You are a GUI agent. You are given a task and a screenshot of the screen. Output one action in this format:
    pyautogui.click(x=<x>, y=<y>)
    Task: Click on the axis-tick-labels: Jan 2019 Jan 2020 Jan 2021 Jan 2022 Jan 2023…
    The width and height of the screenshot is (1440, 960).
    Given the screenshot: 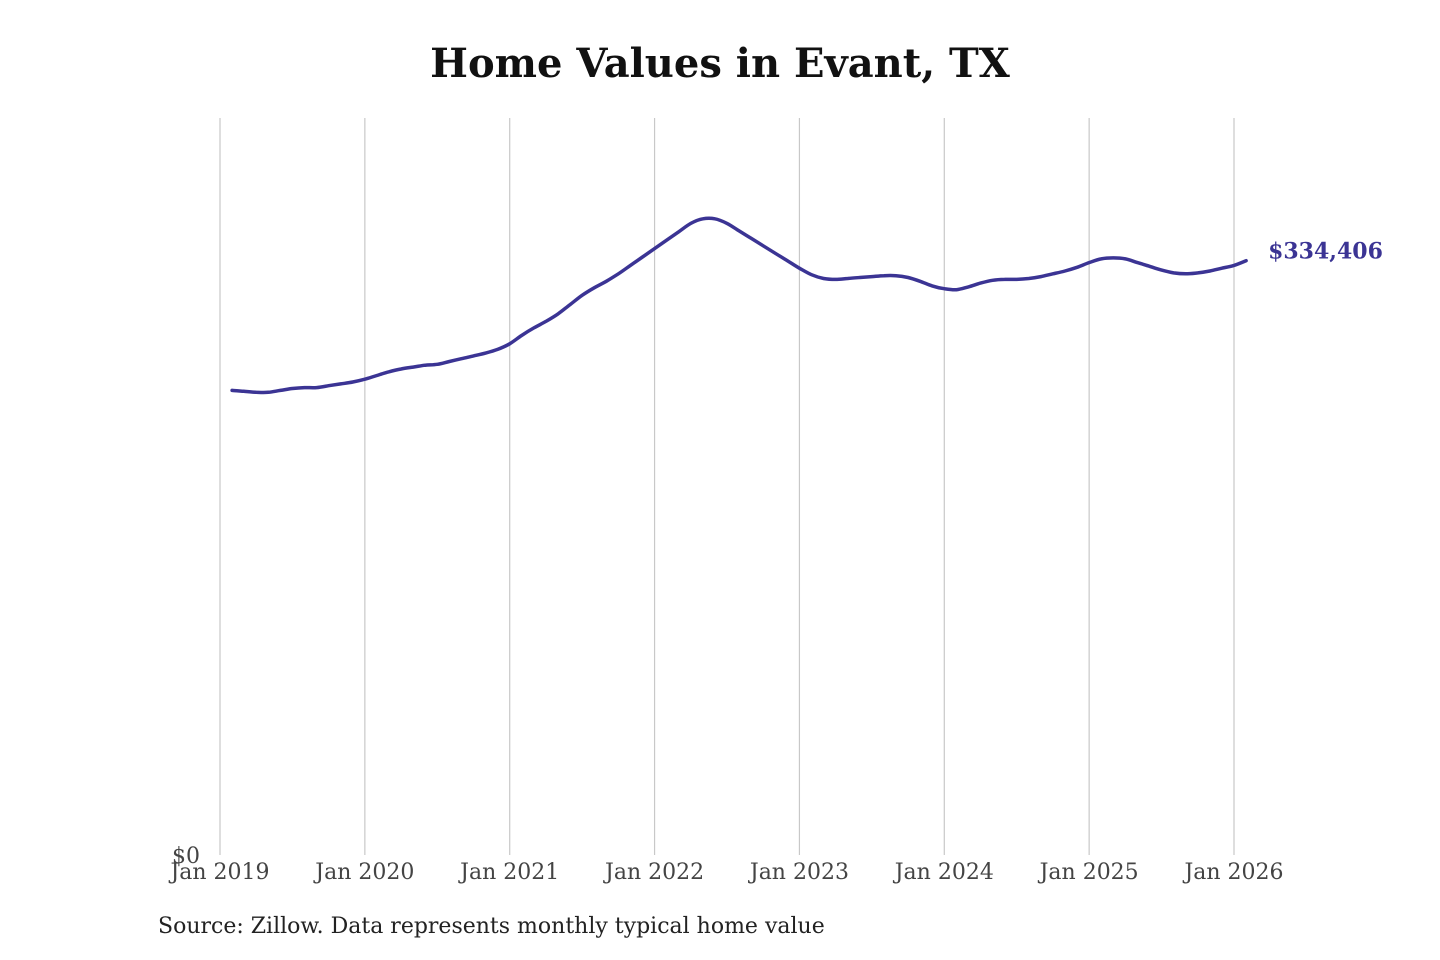 What is the action you would take?
    pyautogui.click(x=725, y=864)
    